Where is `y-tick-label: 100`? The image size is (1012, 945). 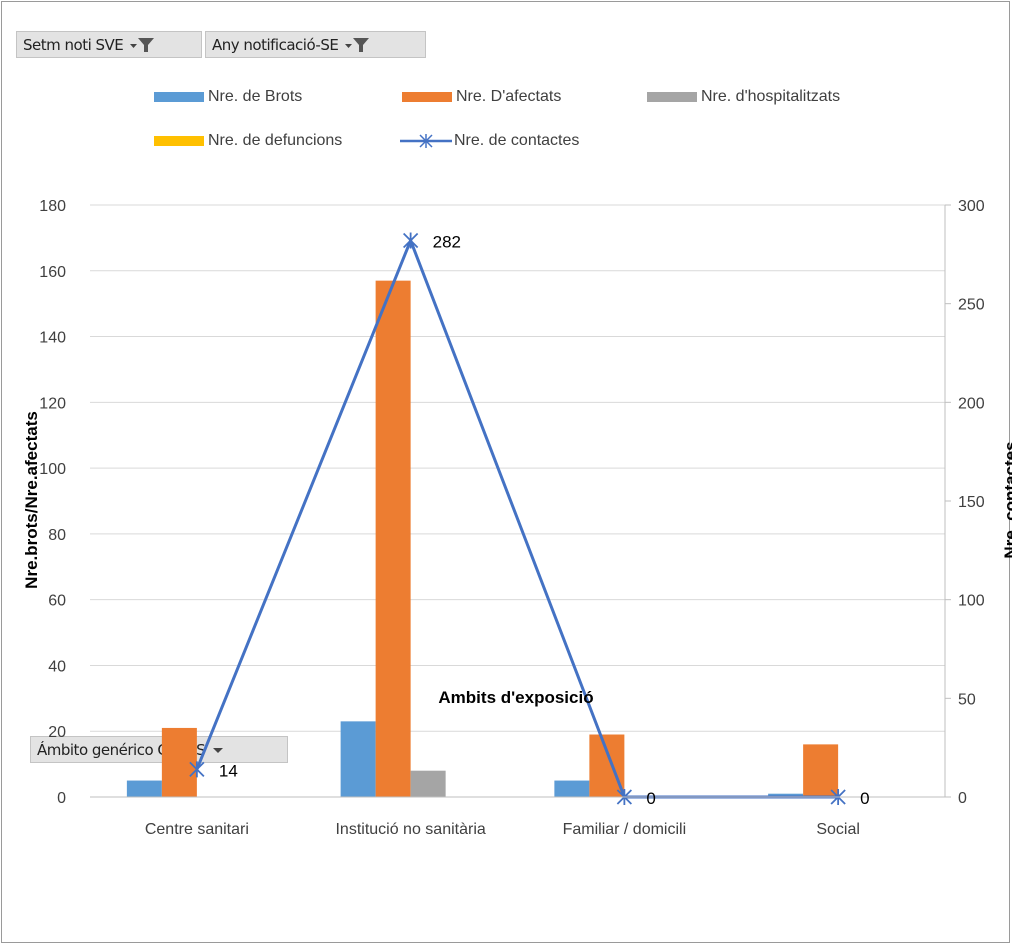 y-tick-label: 100 is located at coordinates (52, 469).